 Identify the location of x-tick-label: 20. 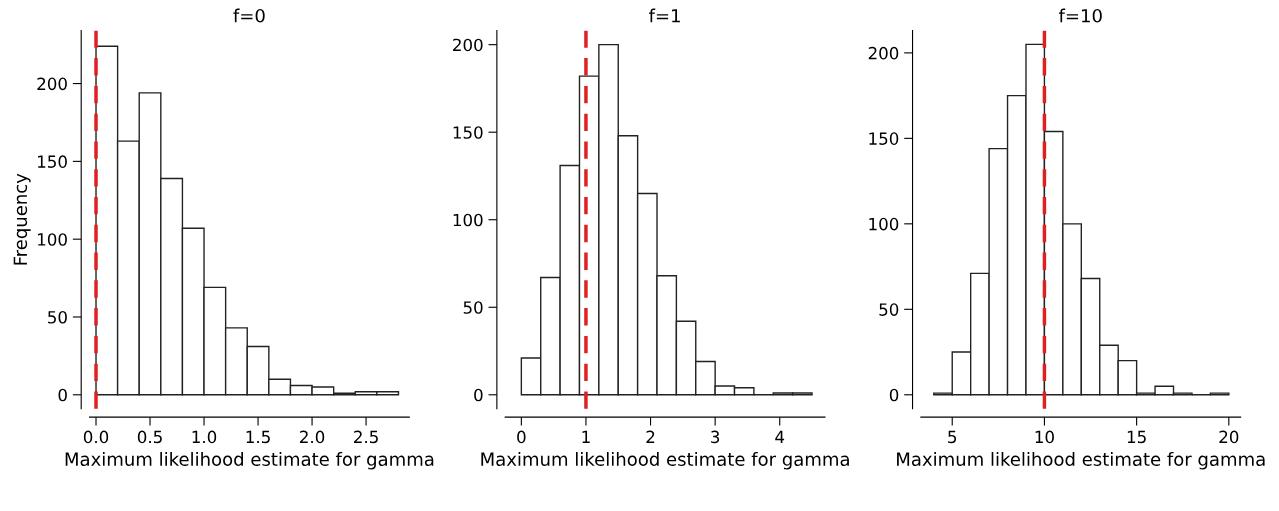
(1229, 437).